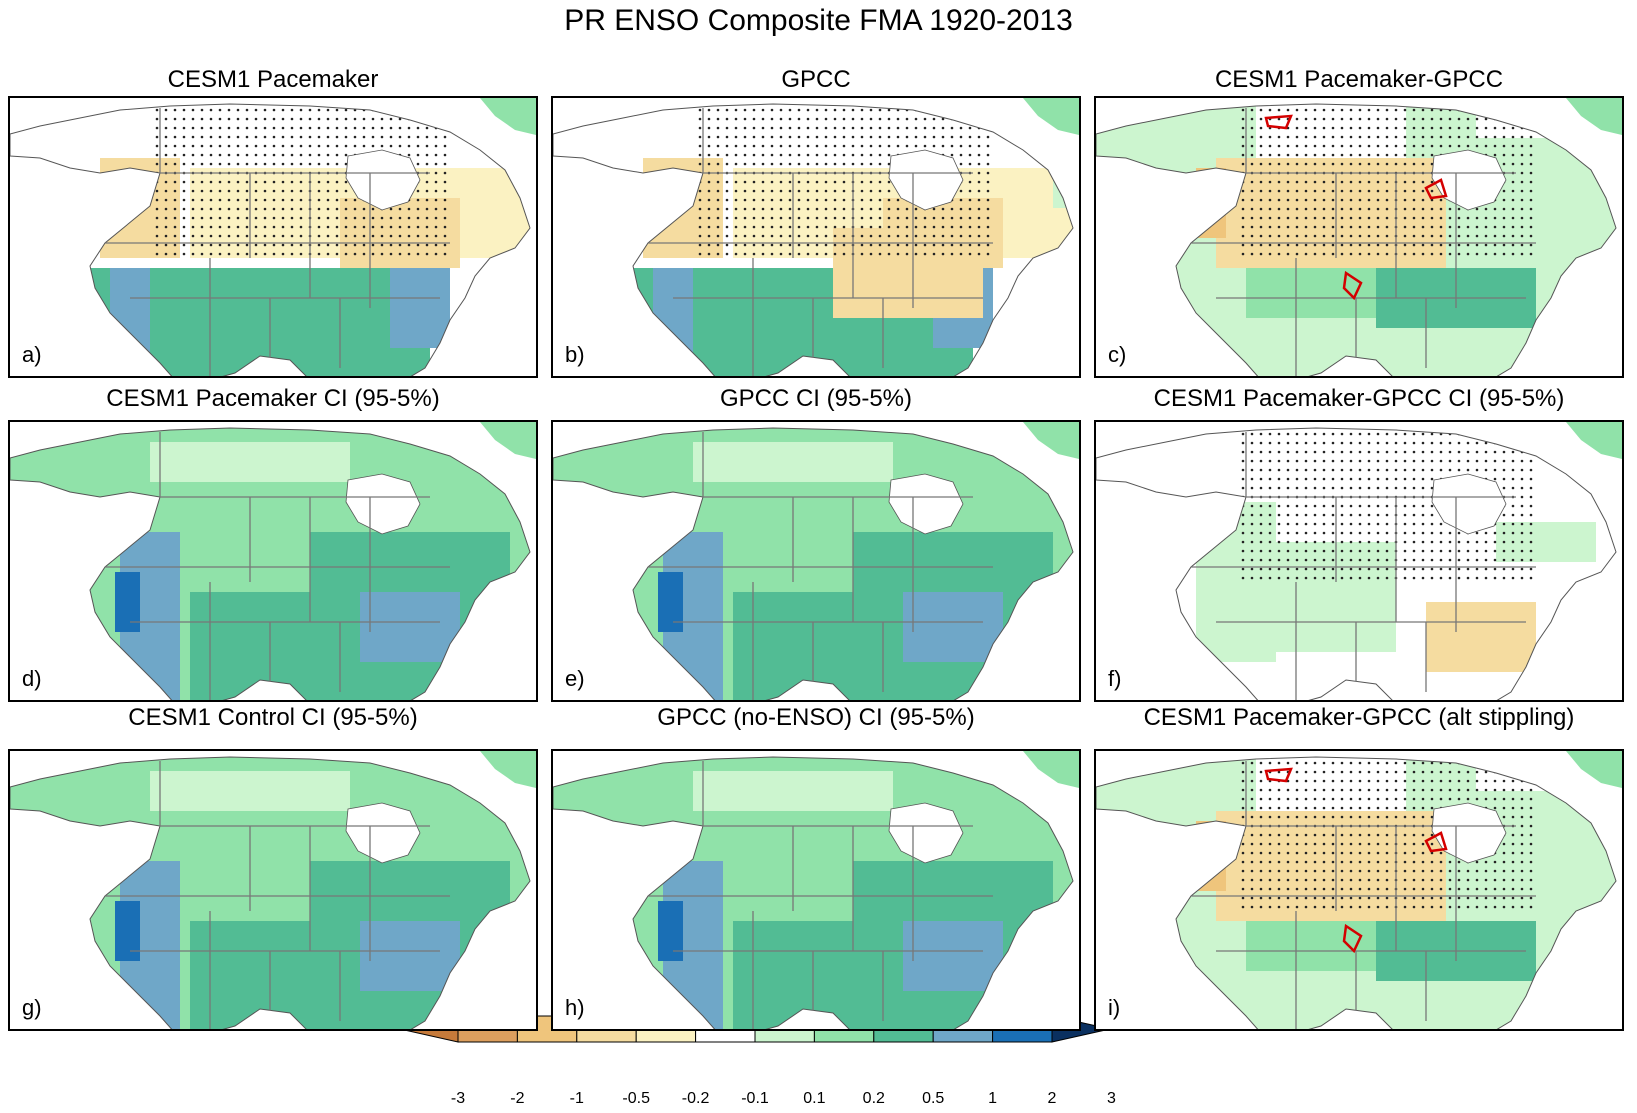 The height and width of the screenshot is (1113, 1637). What do you see at coordinates (1359, 398) in the screenshot?
I see `panel-title: CESM1 Pacemaker-GPCC CI (95-5%)` at bounding box center [1359, 398].